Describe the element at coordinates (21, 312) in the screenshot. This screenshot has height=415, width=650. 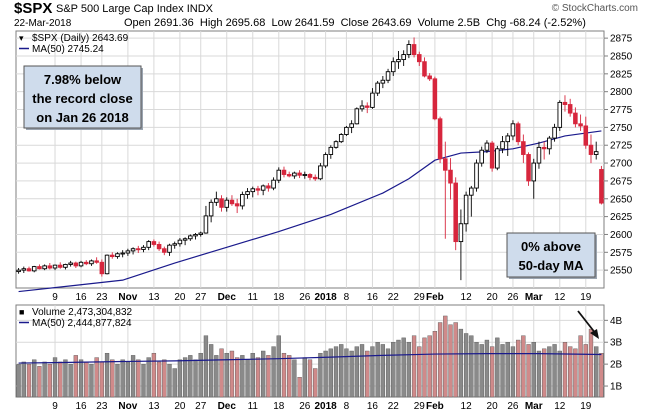
I see `legend-marker: ■` at that location.